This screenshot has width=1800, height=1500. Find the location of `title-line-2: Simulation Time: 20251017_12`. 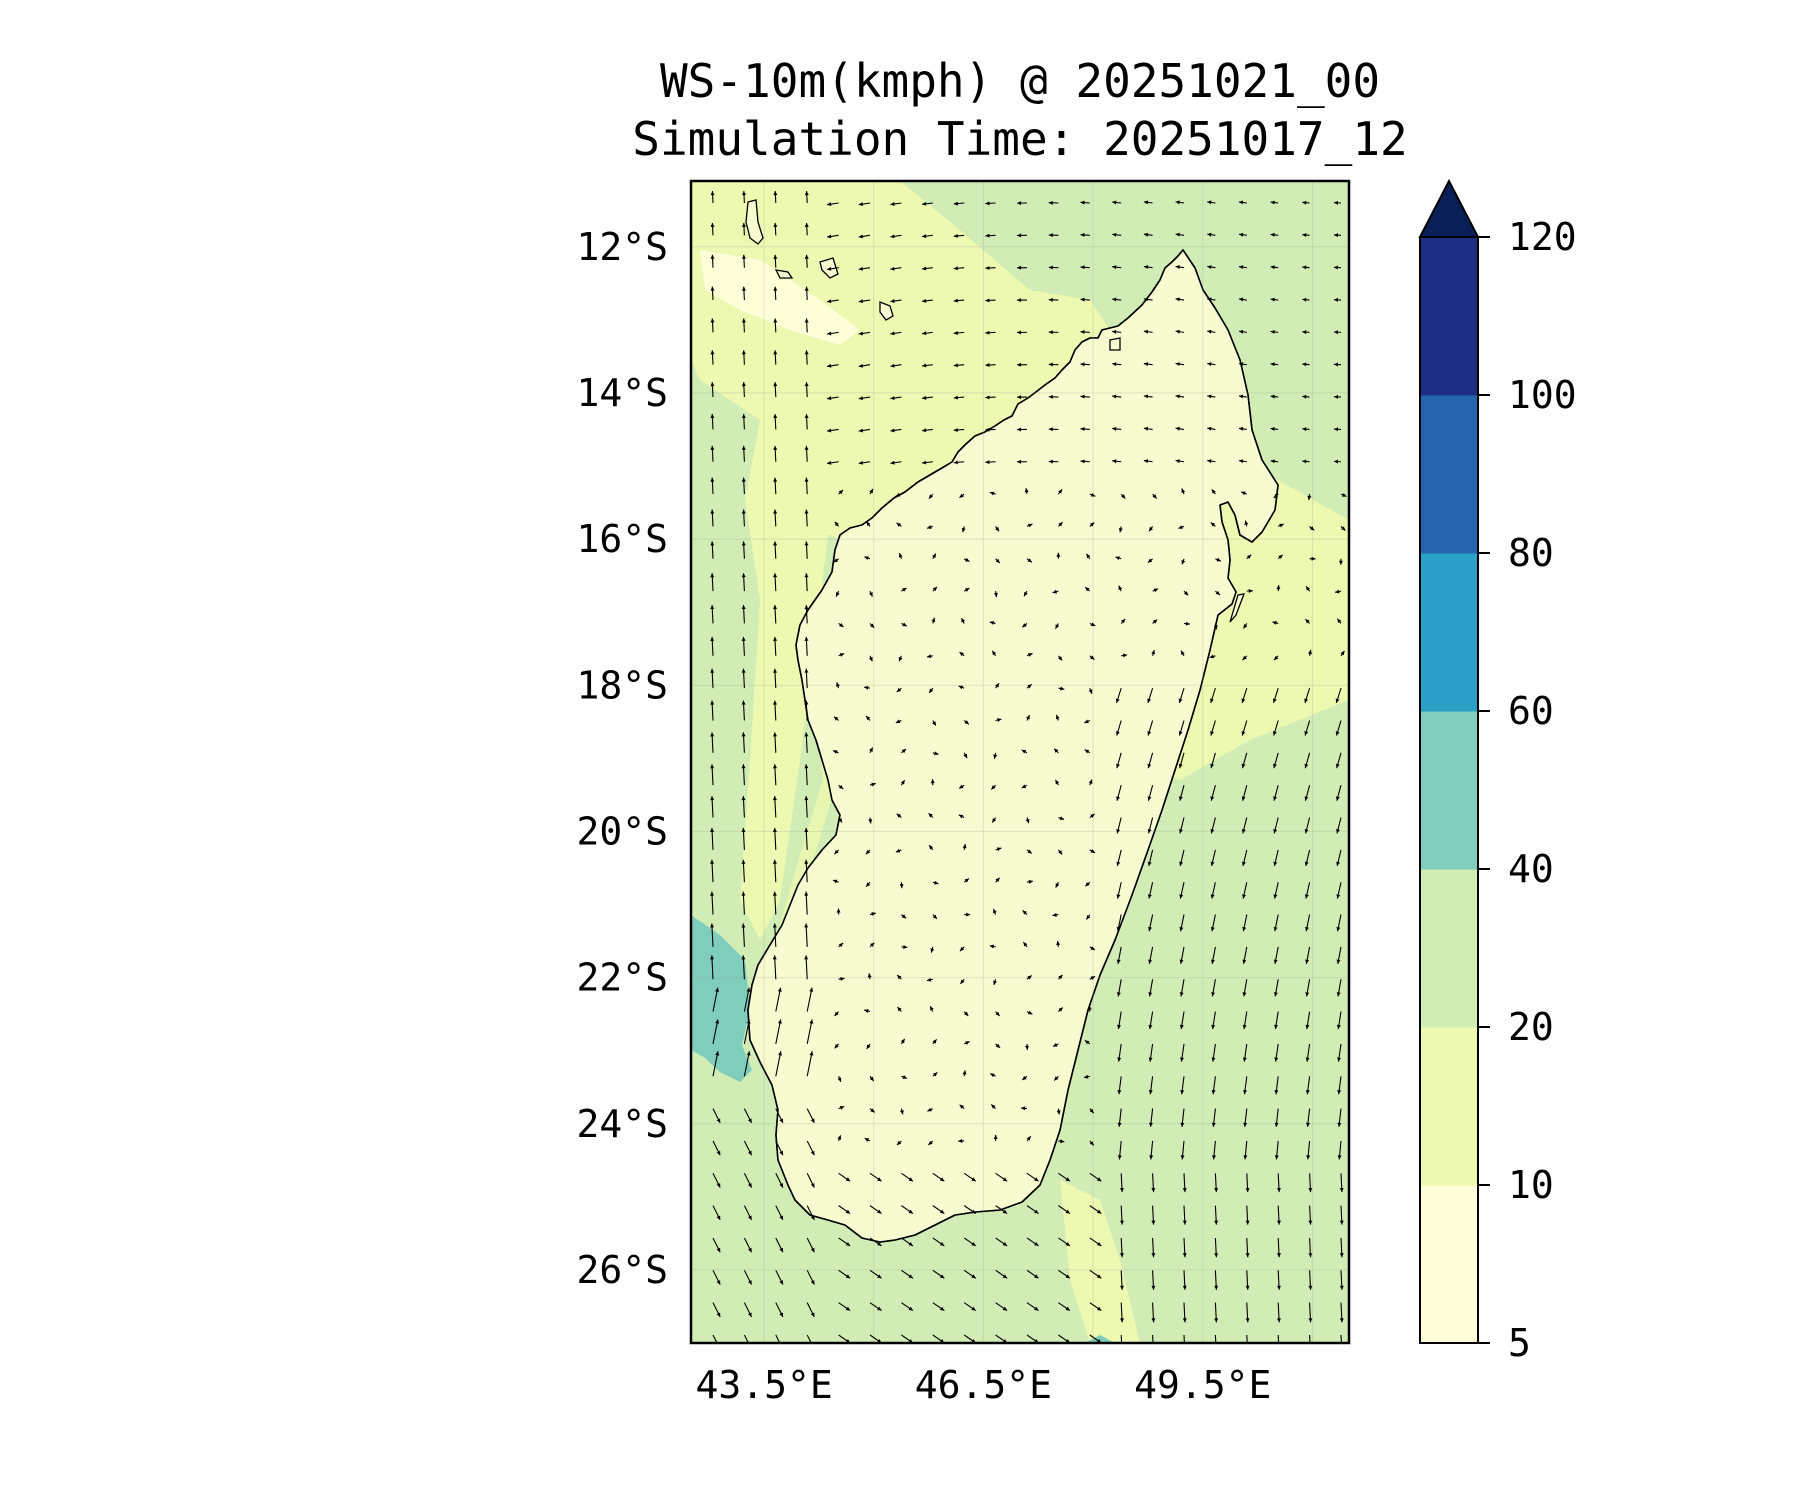

title-line-2: Simulation Time: 20251017_12 is located at coordinates (1020, 139).